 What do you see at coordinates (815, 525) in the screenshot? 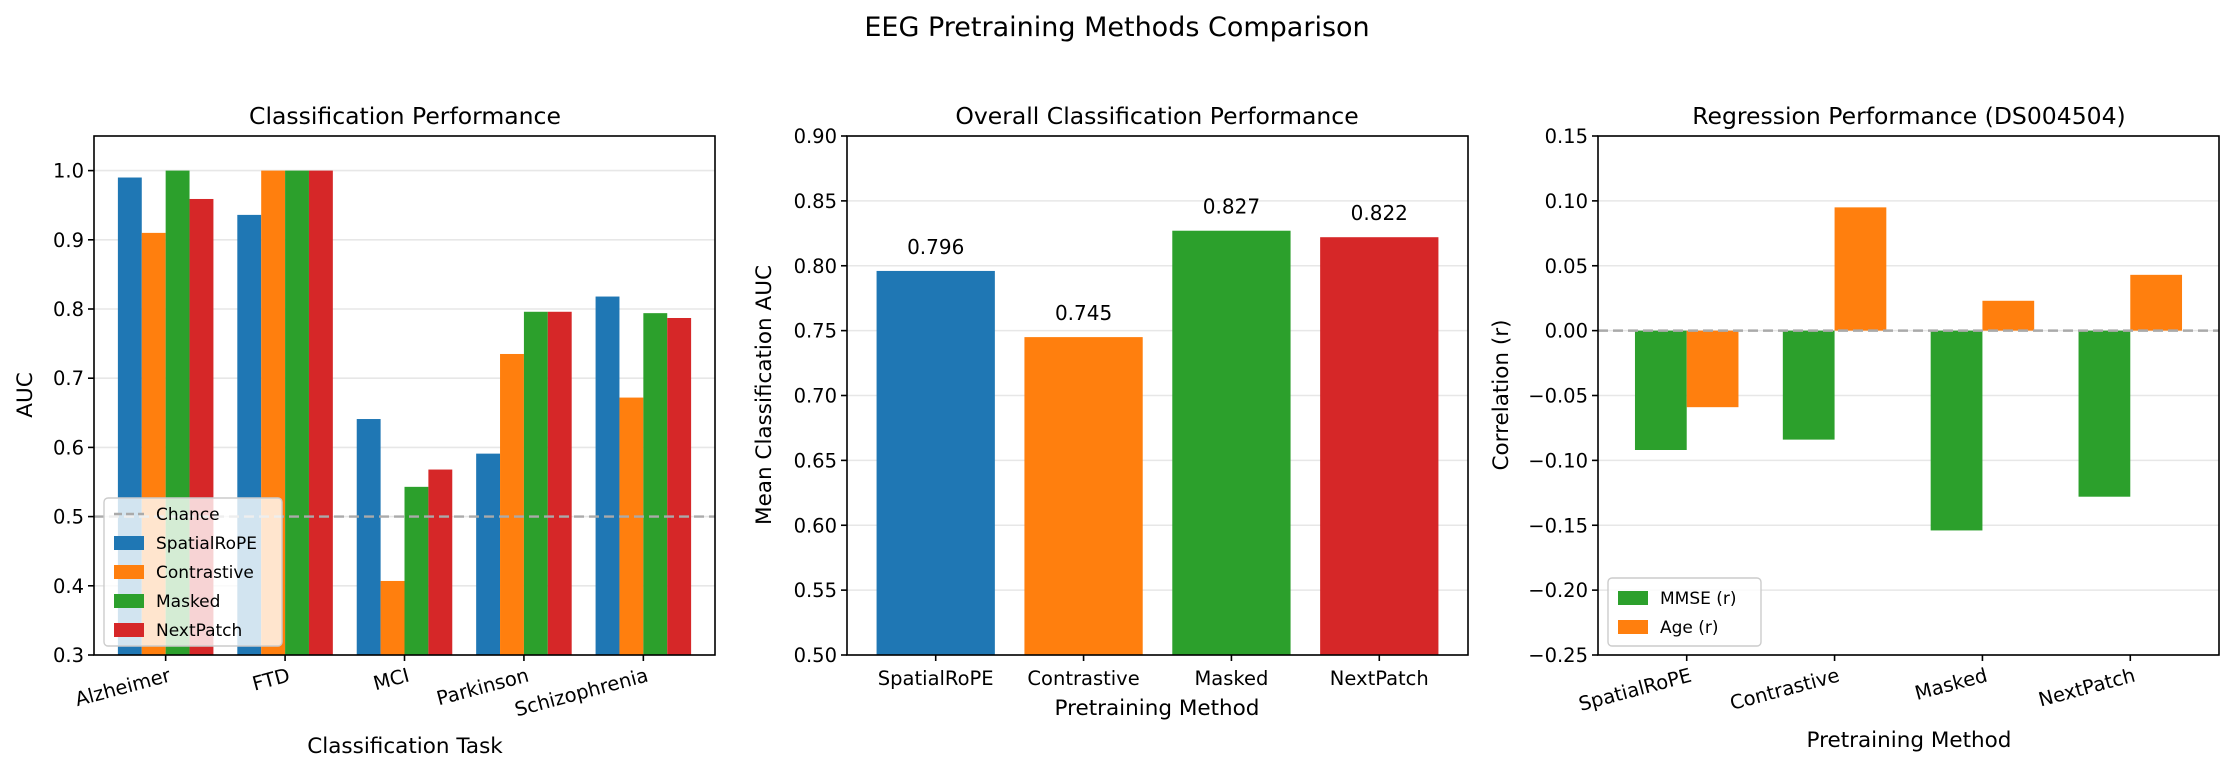
I see `p2-y-tick-label: 0.60` at bounding box center [815, 525].